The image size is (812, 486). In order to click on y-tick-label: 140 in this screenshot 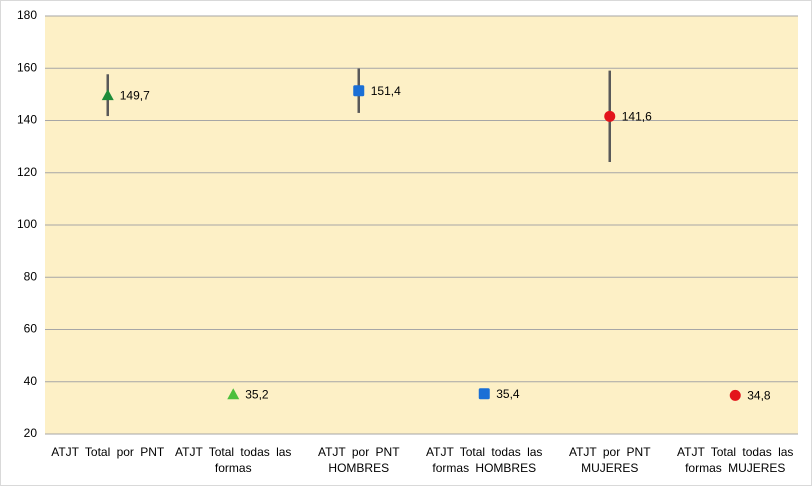, I will do `click(27, 120)`.